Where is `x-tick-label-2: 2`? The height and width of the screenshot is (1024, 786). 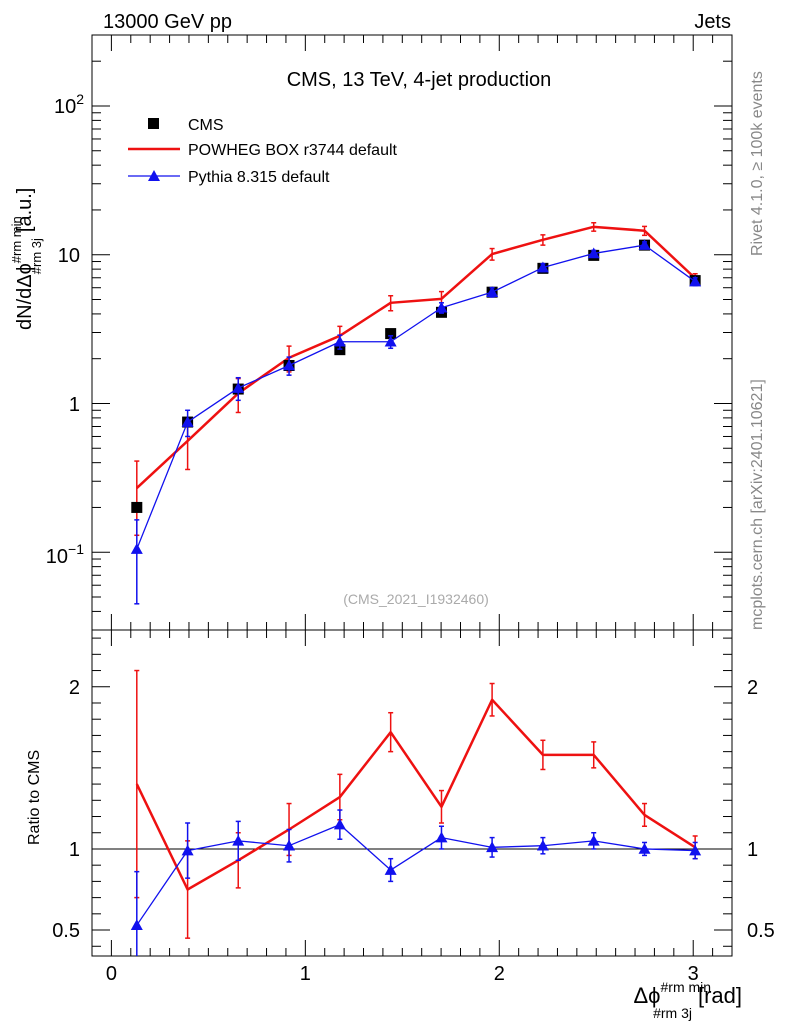 x-tick-label-2: 2 is located at coordinates (499, 974).